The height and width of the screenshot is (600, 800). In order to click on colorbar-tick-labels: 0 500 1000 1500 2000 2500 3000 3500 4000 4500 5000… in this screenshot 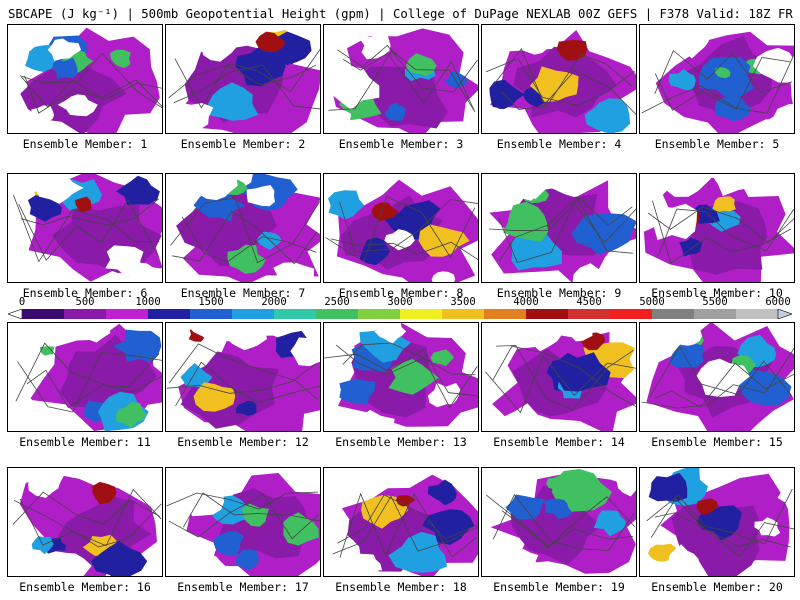, I will do `click(404, 303)`.